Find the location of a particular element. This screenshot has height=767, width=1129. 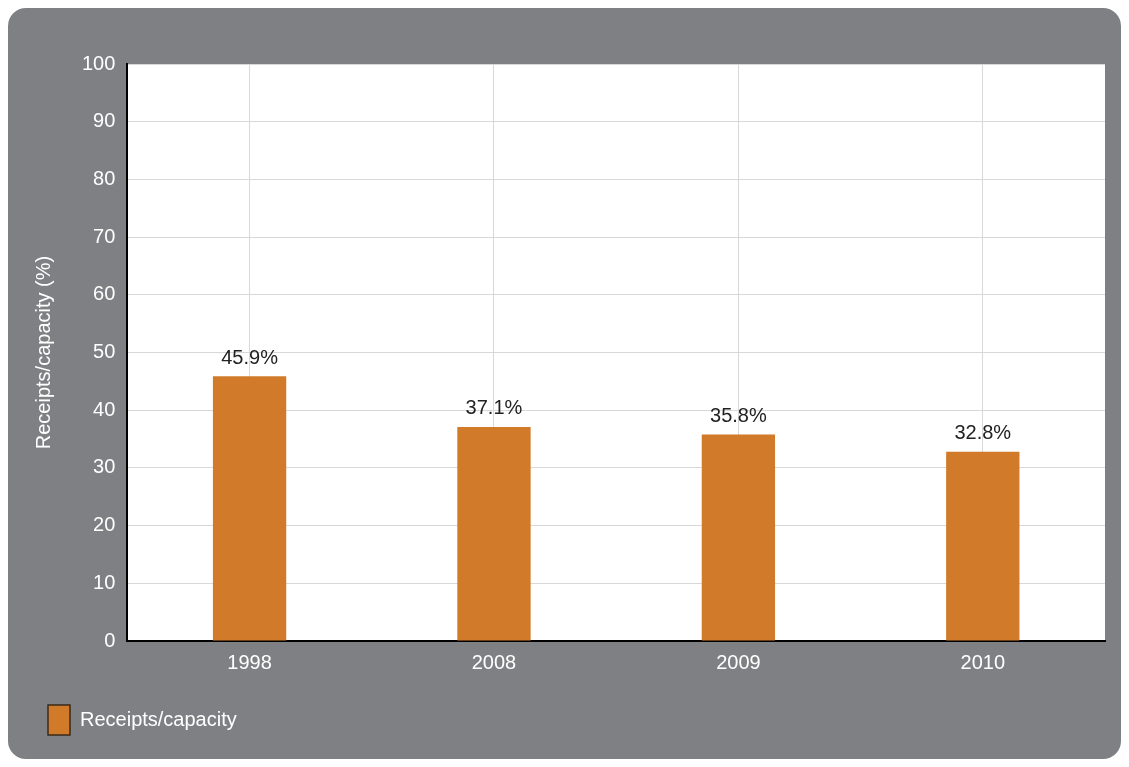

y-tick-label: 80 is located at coordinates (104, 177).